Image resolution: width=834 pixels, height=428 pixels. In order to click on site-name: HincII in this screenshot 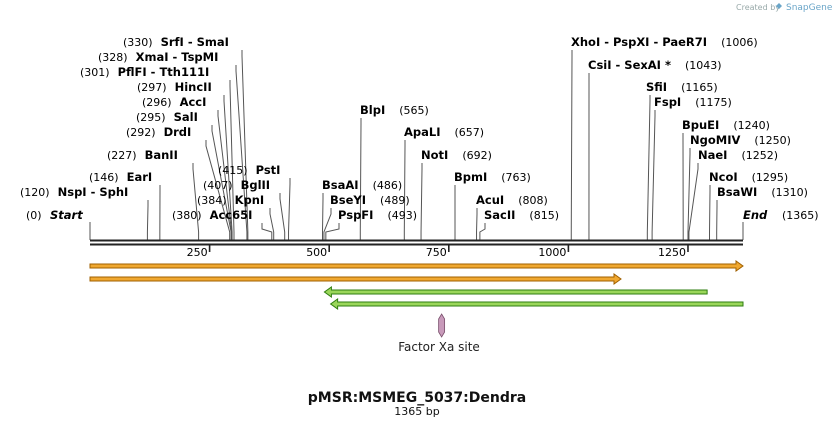, I will do `click(193, 87)`.